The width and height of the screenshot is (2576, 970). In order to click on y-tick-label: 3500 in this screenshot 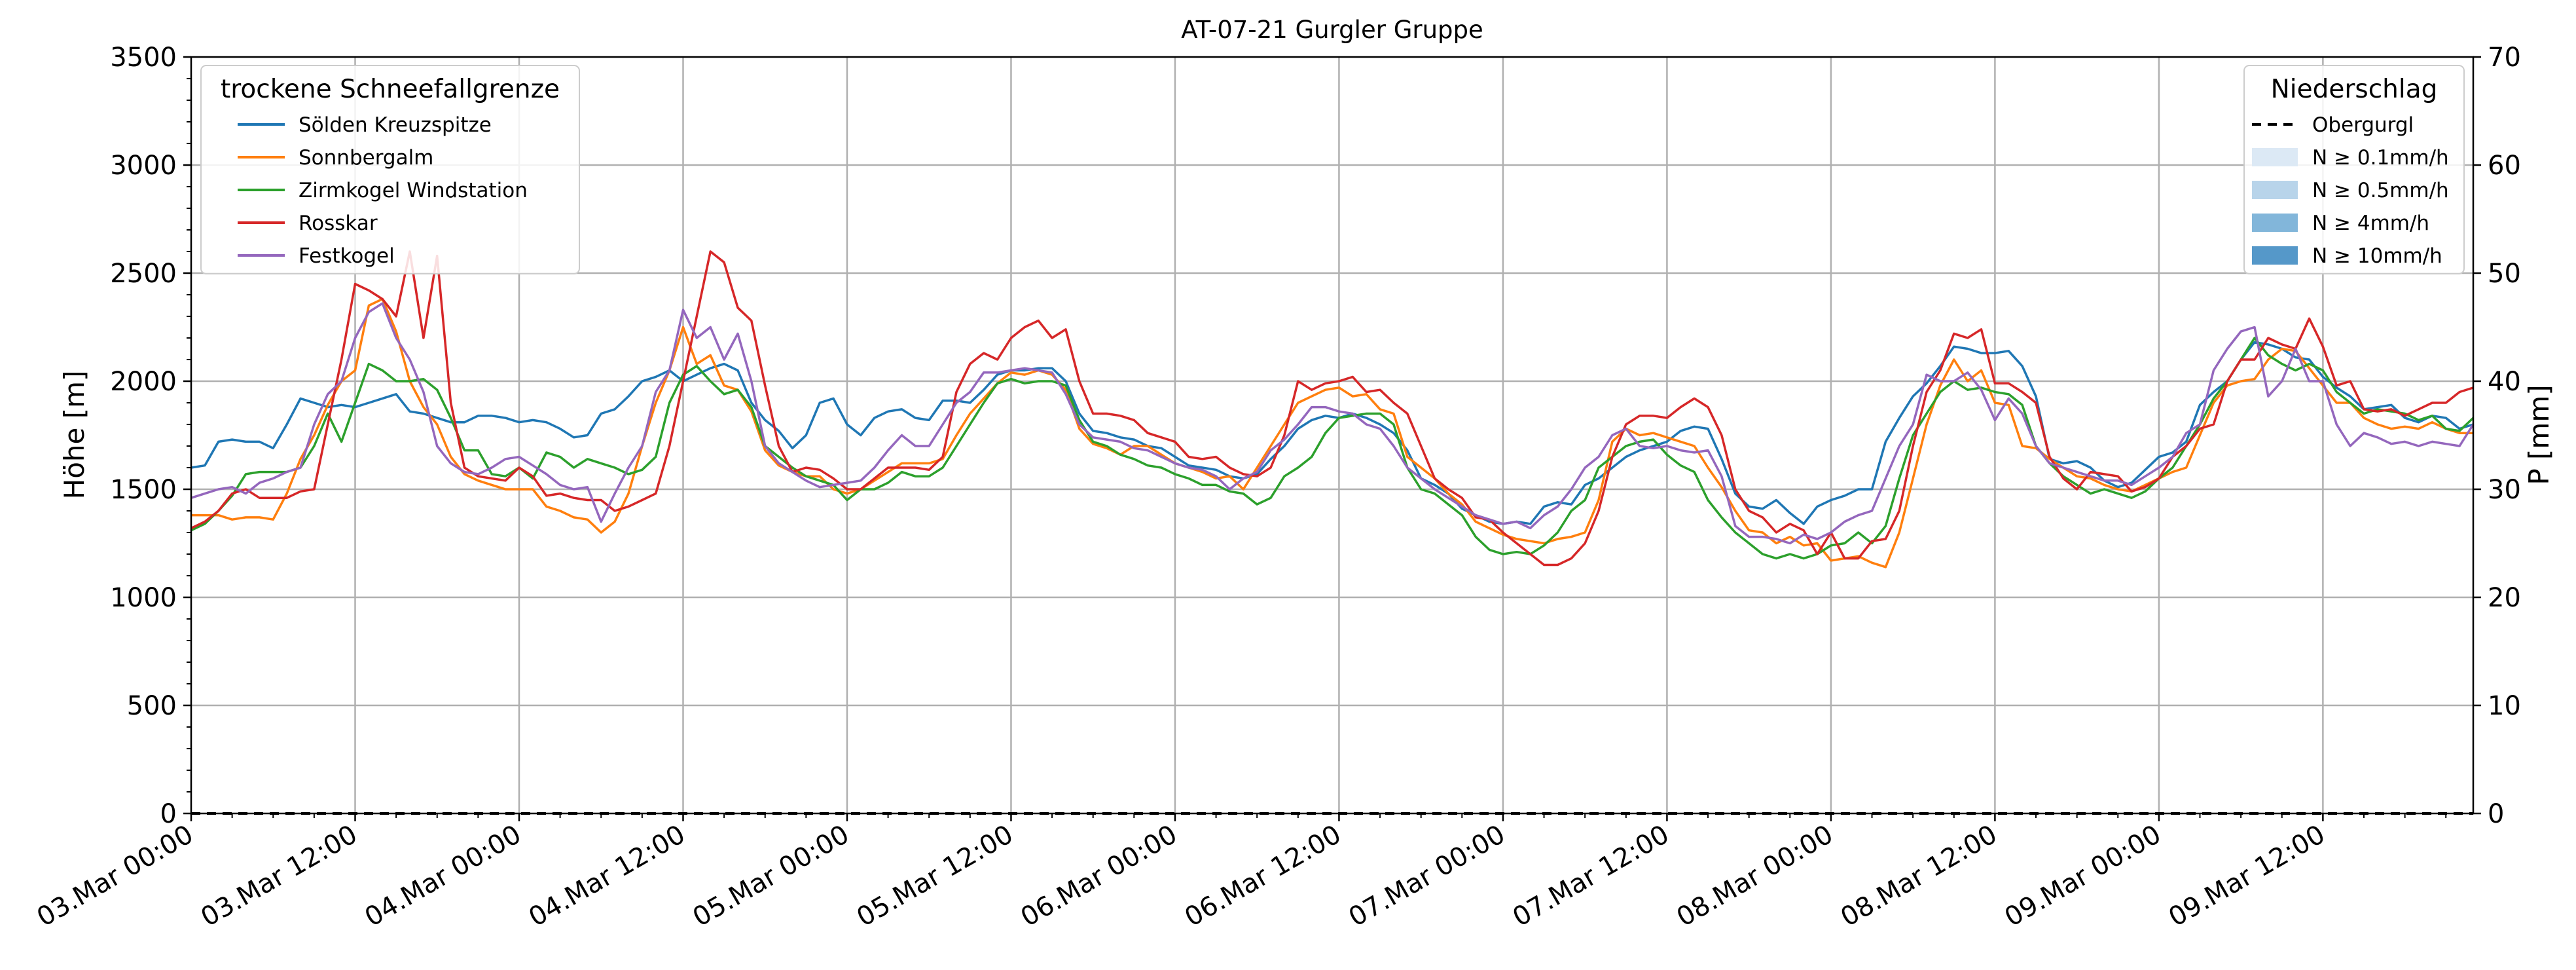, I will do `click(143, 58)`.